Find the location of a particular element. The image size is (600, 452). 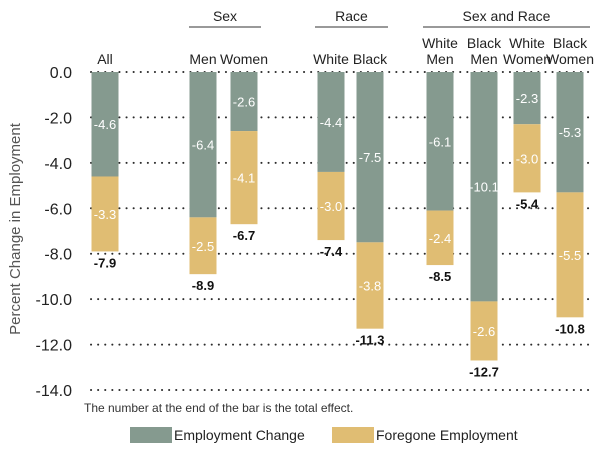

data-label-employment-change: -10.1 is located at coordinates (484, 187).